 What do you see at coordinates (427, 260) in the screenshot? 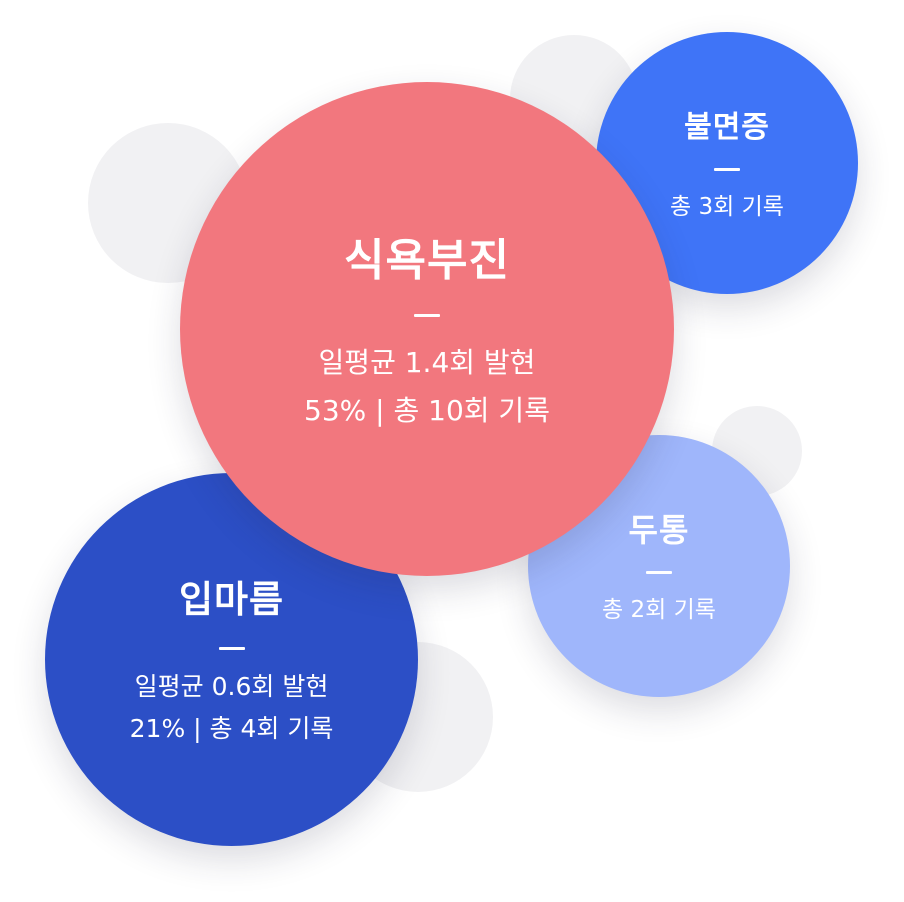
I see `bubble-title: 식욕부진` at bounding box center [427, 260].